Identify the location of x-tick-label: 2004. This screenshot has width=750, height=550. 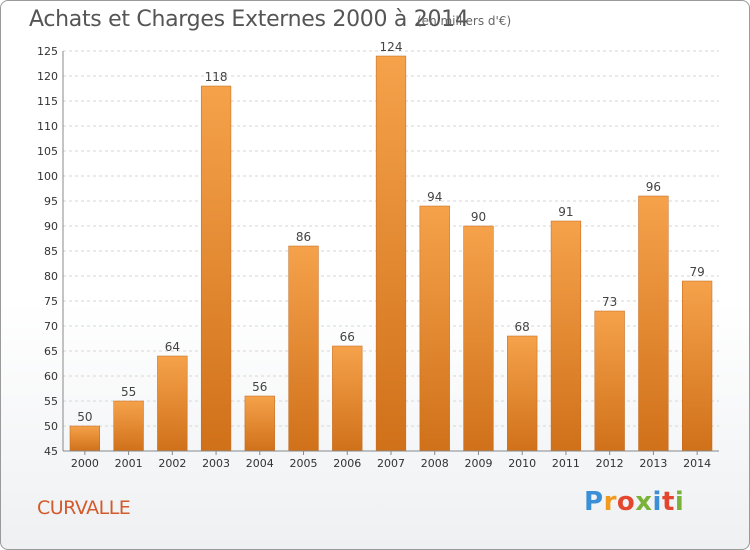
(260, 463).